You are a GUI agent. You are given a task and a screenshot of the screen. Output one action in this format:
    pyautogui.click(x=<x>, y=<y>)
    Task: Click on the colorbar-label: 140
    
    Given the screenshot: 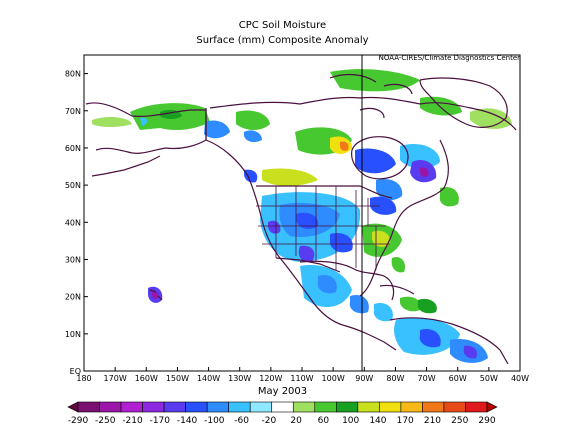 What is the action you would take?
    pyautogui.click(x=377, y=421)
    